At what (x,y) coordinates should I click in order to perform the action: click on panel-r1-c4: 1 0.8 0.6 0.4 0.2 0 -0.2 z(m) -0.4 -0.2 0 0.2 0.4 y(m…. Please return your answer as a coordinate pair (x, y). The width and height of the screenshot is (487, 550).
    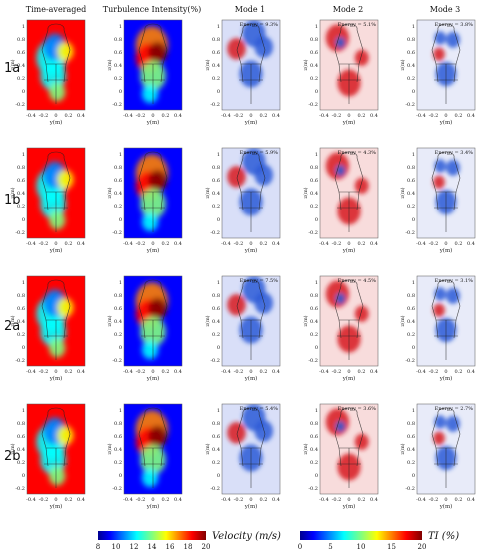
    Looking at the image, I should click on (340, 72).